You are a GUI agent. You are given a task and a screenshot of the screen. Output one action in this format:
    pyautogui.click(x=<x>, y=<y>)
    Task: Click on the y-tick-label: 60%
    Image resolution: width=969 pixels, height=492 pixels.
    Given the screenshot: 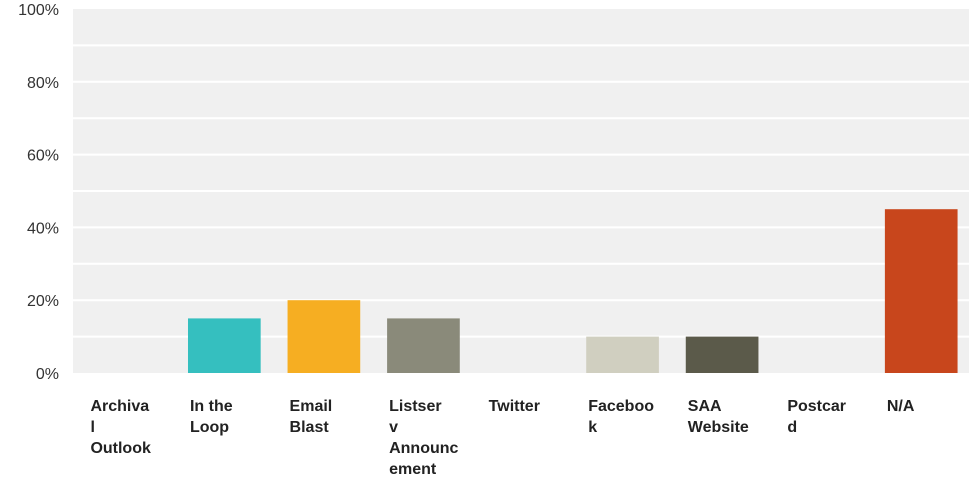 What is the action you would take?
    pyautogui.click(x=43, y=156)
    